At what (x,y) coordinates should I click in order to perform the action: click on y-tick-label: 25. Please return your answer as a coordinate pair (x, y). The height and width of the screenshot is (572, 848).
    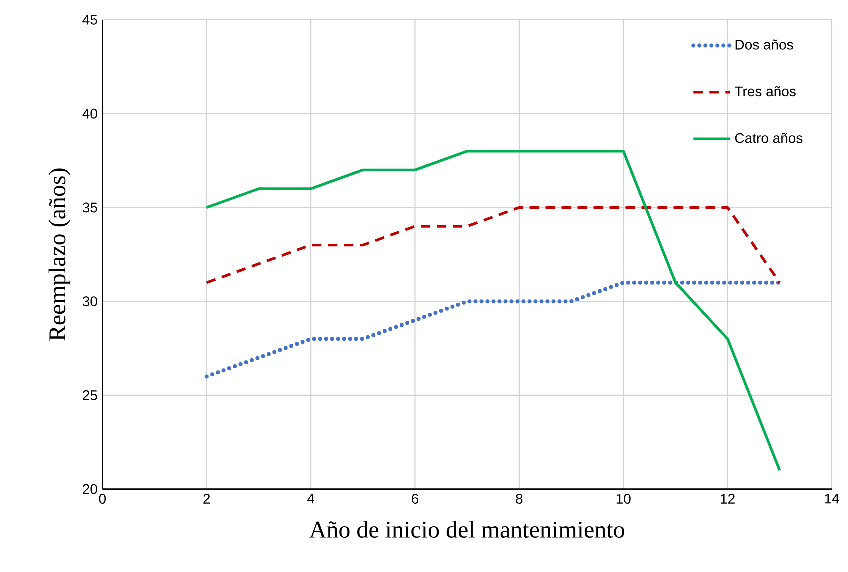
    Looking at the image, I should click on (90, 395).